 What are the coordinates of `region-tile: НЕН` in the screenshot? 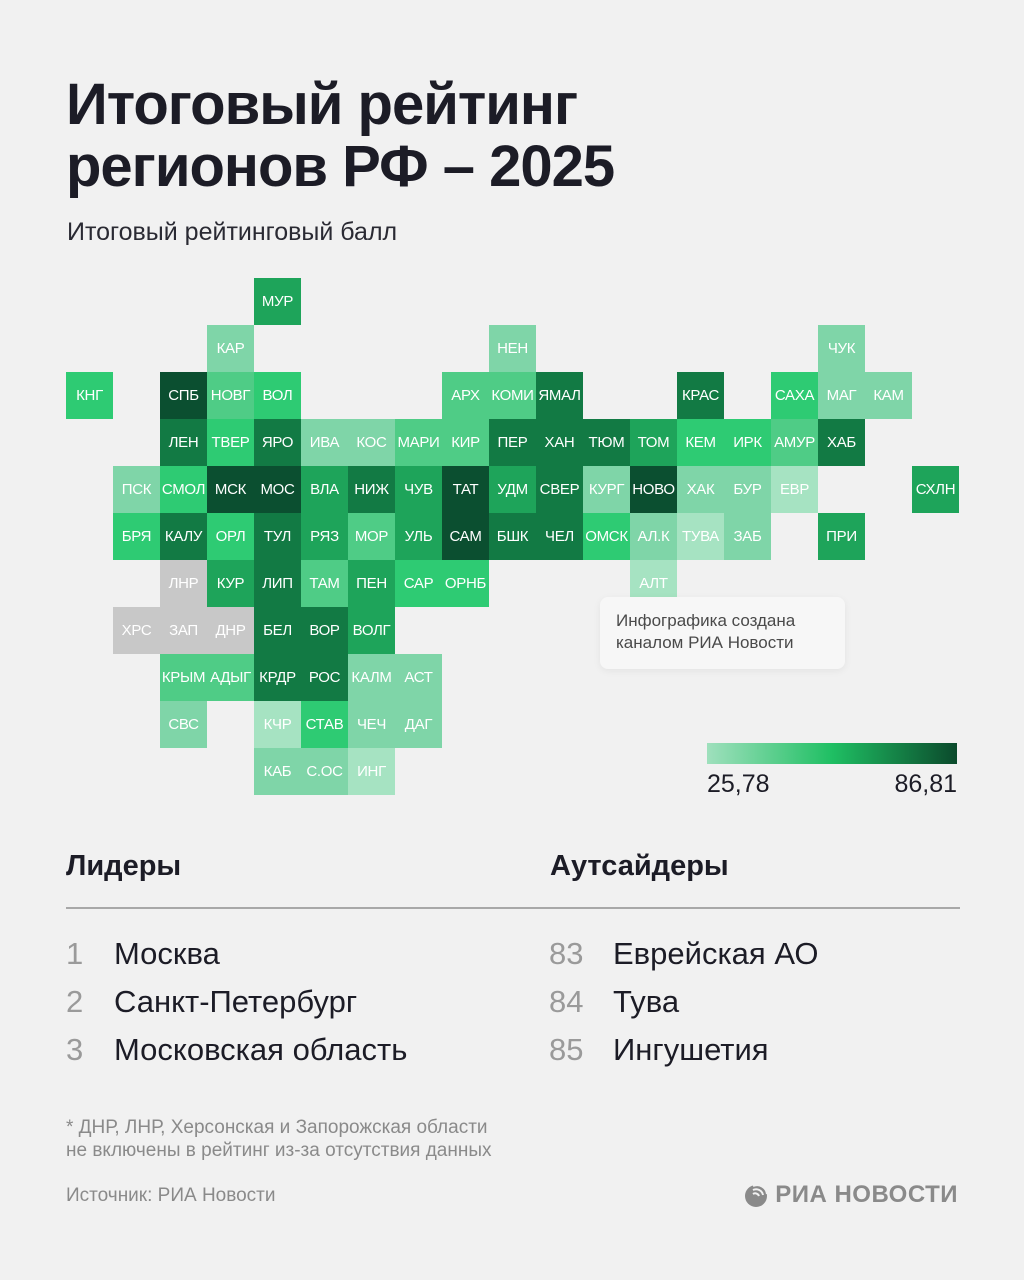 It's located at (512, 348).